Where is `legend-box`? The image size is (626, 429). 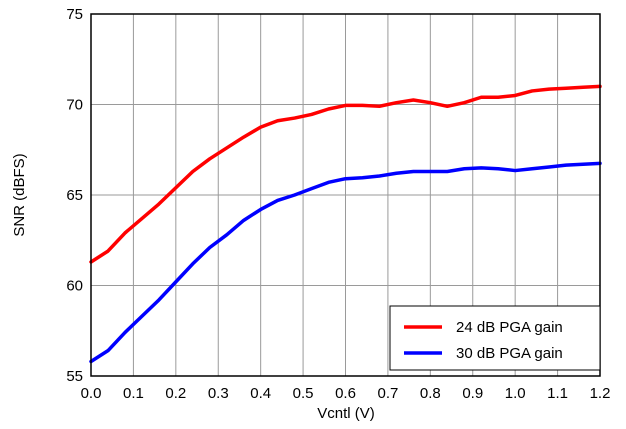 legend-box is located at coordinates (495, 338).